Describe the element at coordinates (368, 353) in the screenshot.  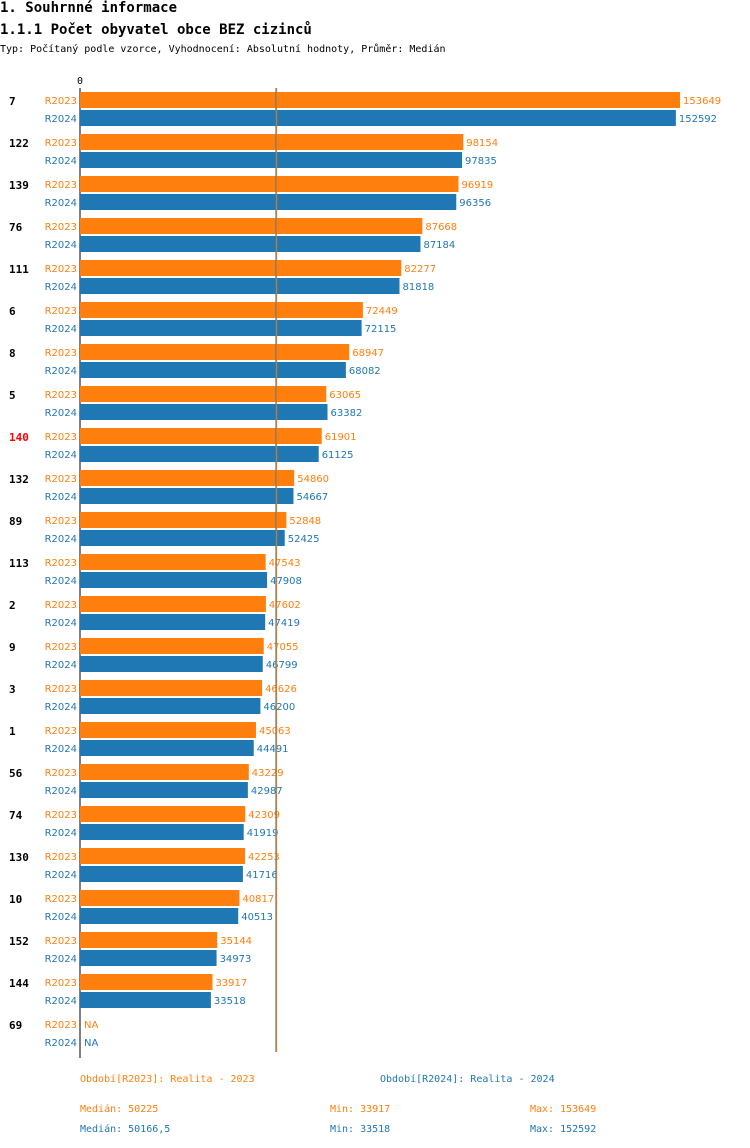
I see `value-label: 68947` at that location.